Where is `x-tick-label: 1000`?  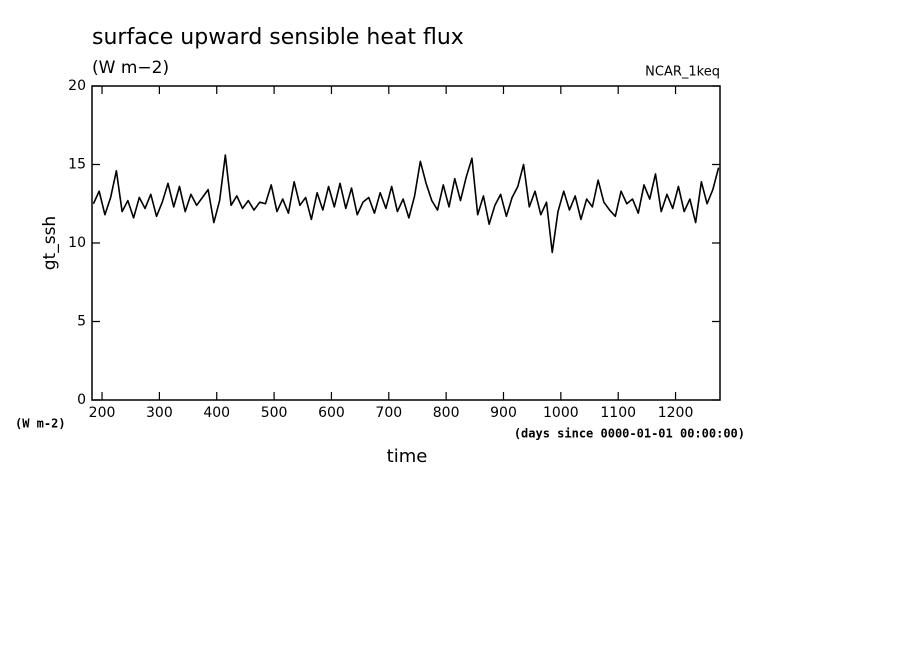
x-tick-label: 1000 is located at coordinates (561, 413).